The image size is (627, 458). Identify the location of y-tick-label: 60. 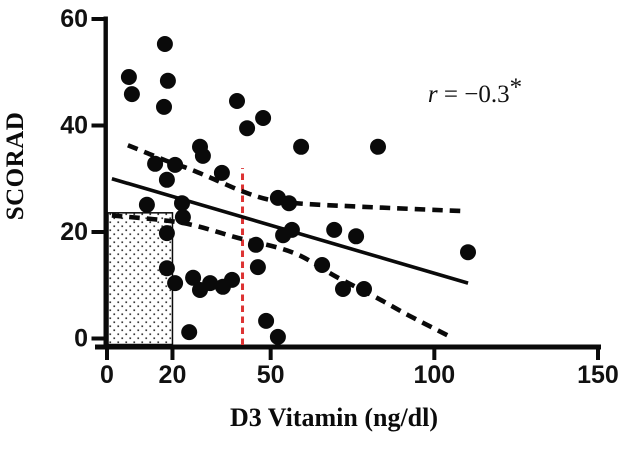
(74, 19).